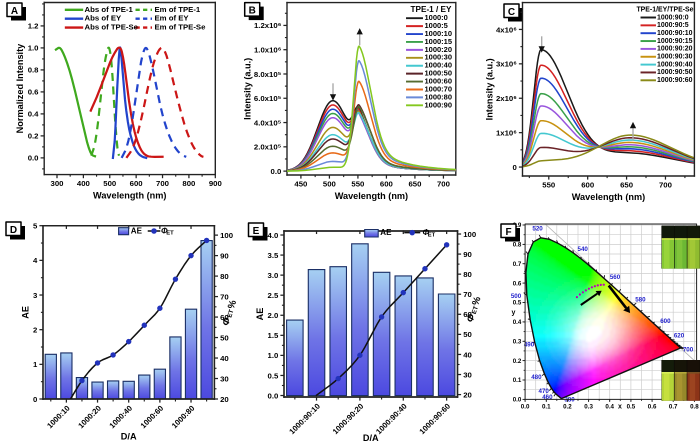 The height and width of the screenshot is (441, 700). Describe the element at coordinates (675, 72) in the screenshot. I see `svg-text: 1000:90:50` at that location.